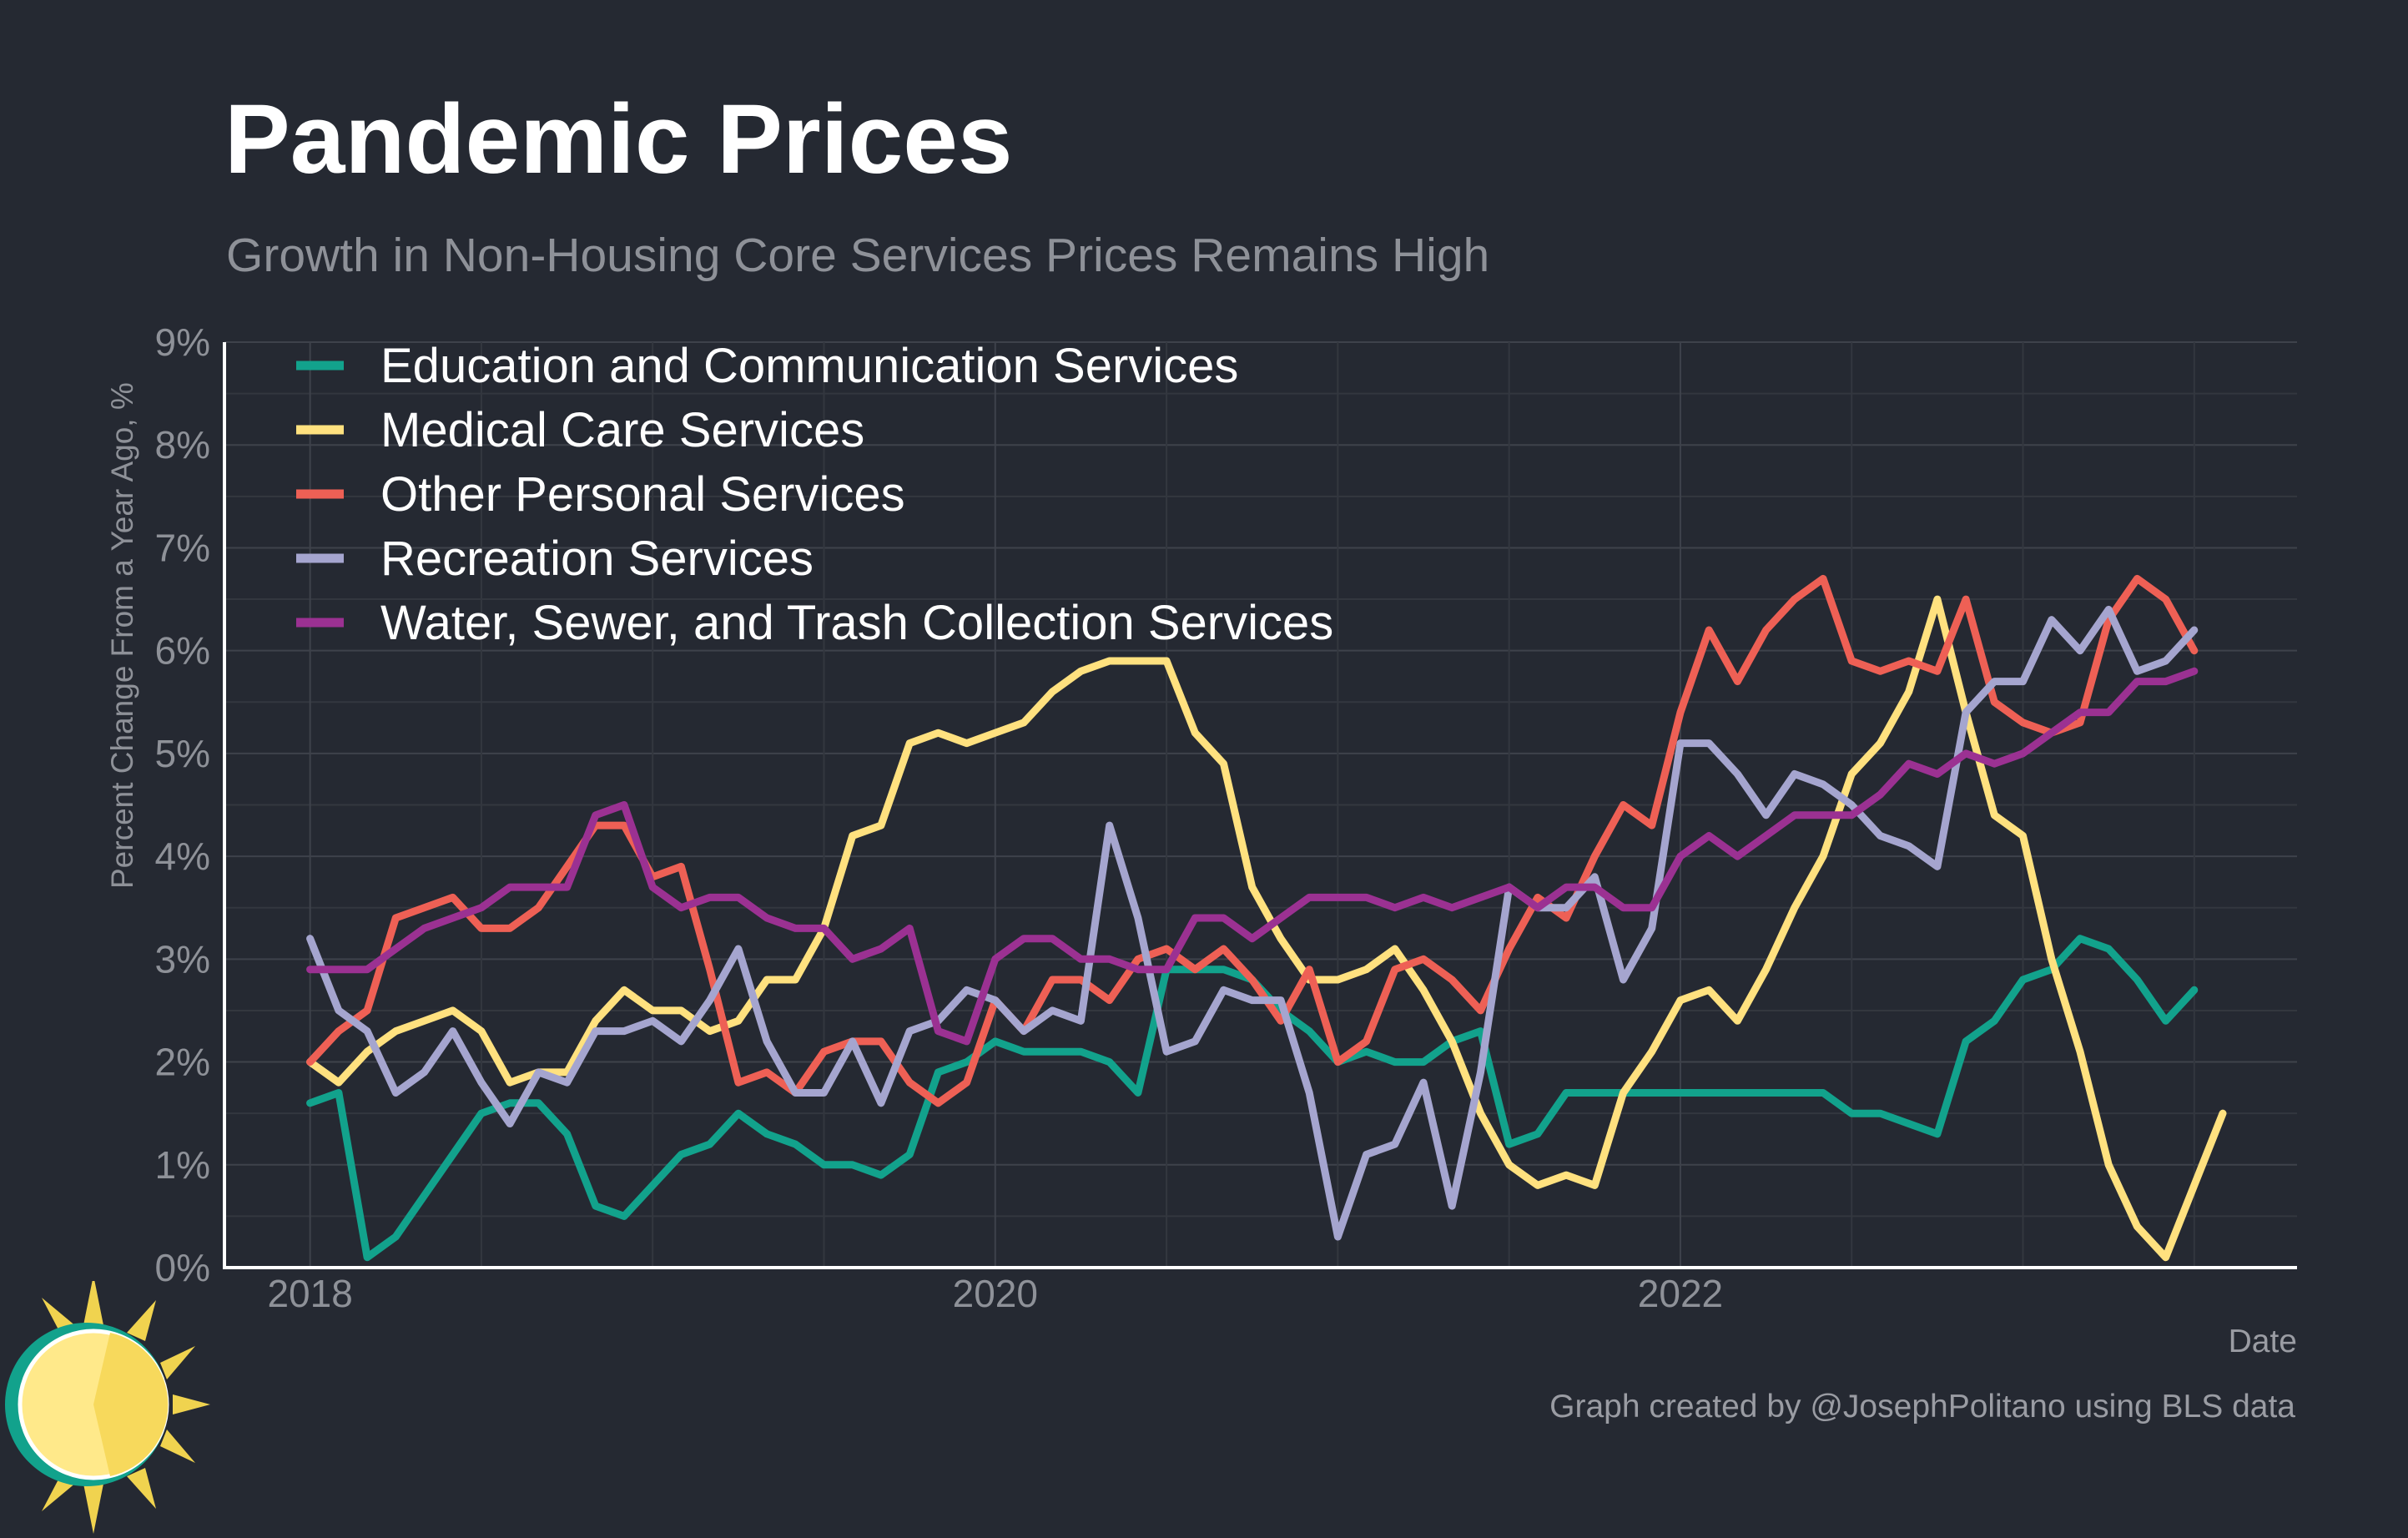 Image resolution: width=2408 pixels, height=1538 pixels. I want to click on legend-label: Recreation Services, so click(597, 559).